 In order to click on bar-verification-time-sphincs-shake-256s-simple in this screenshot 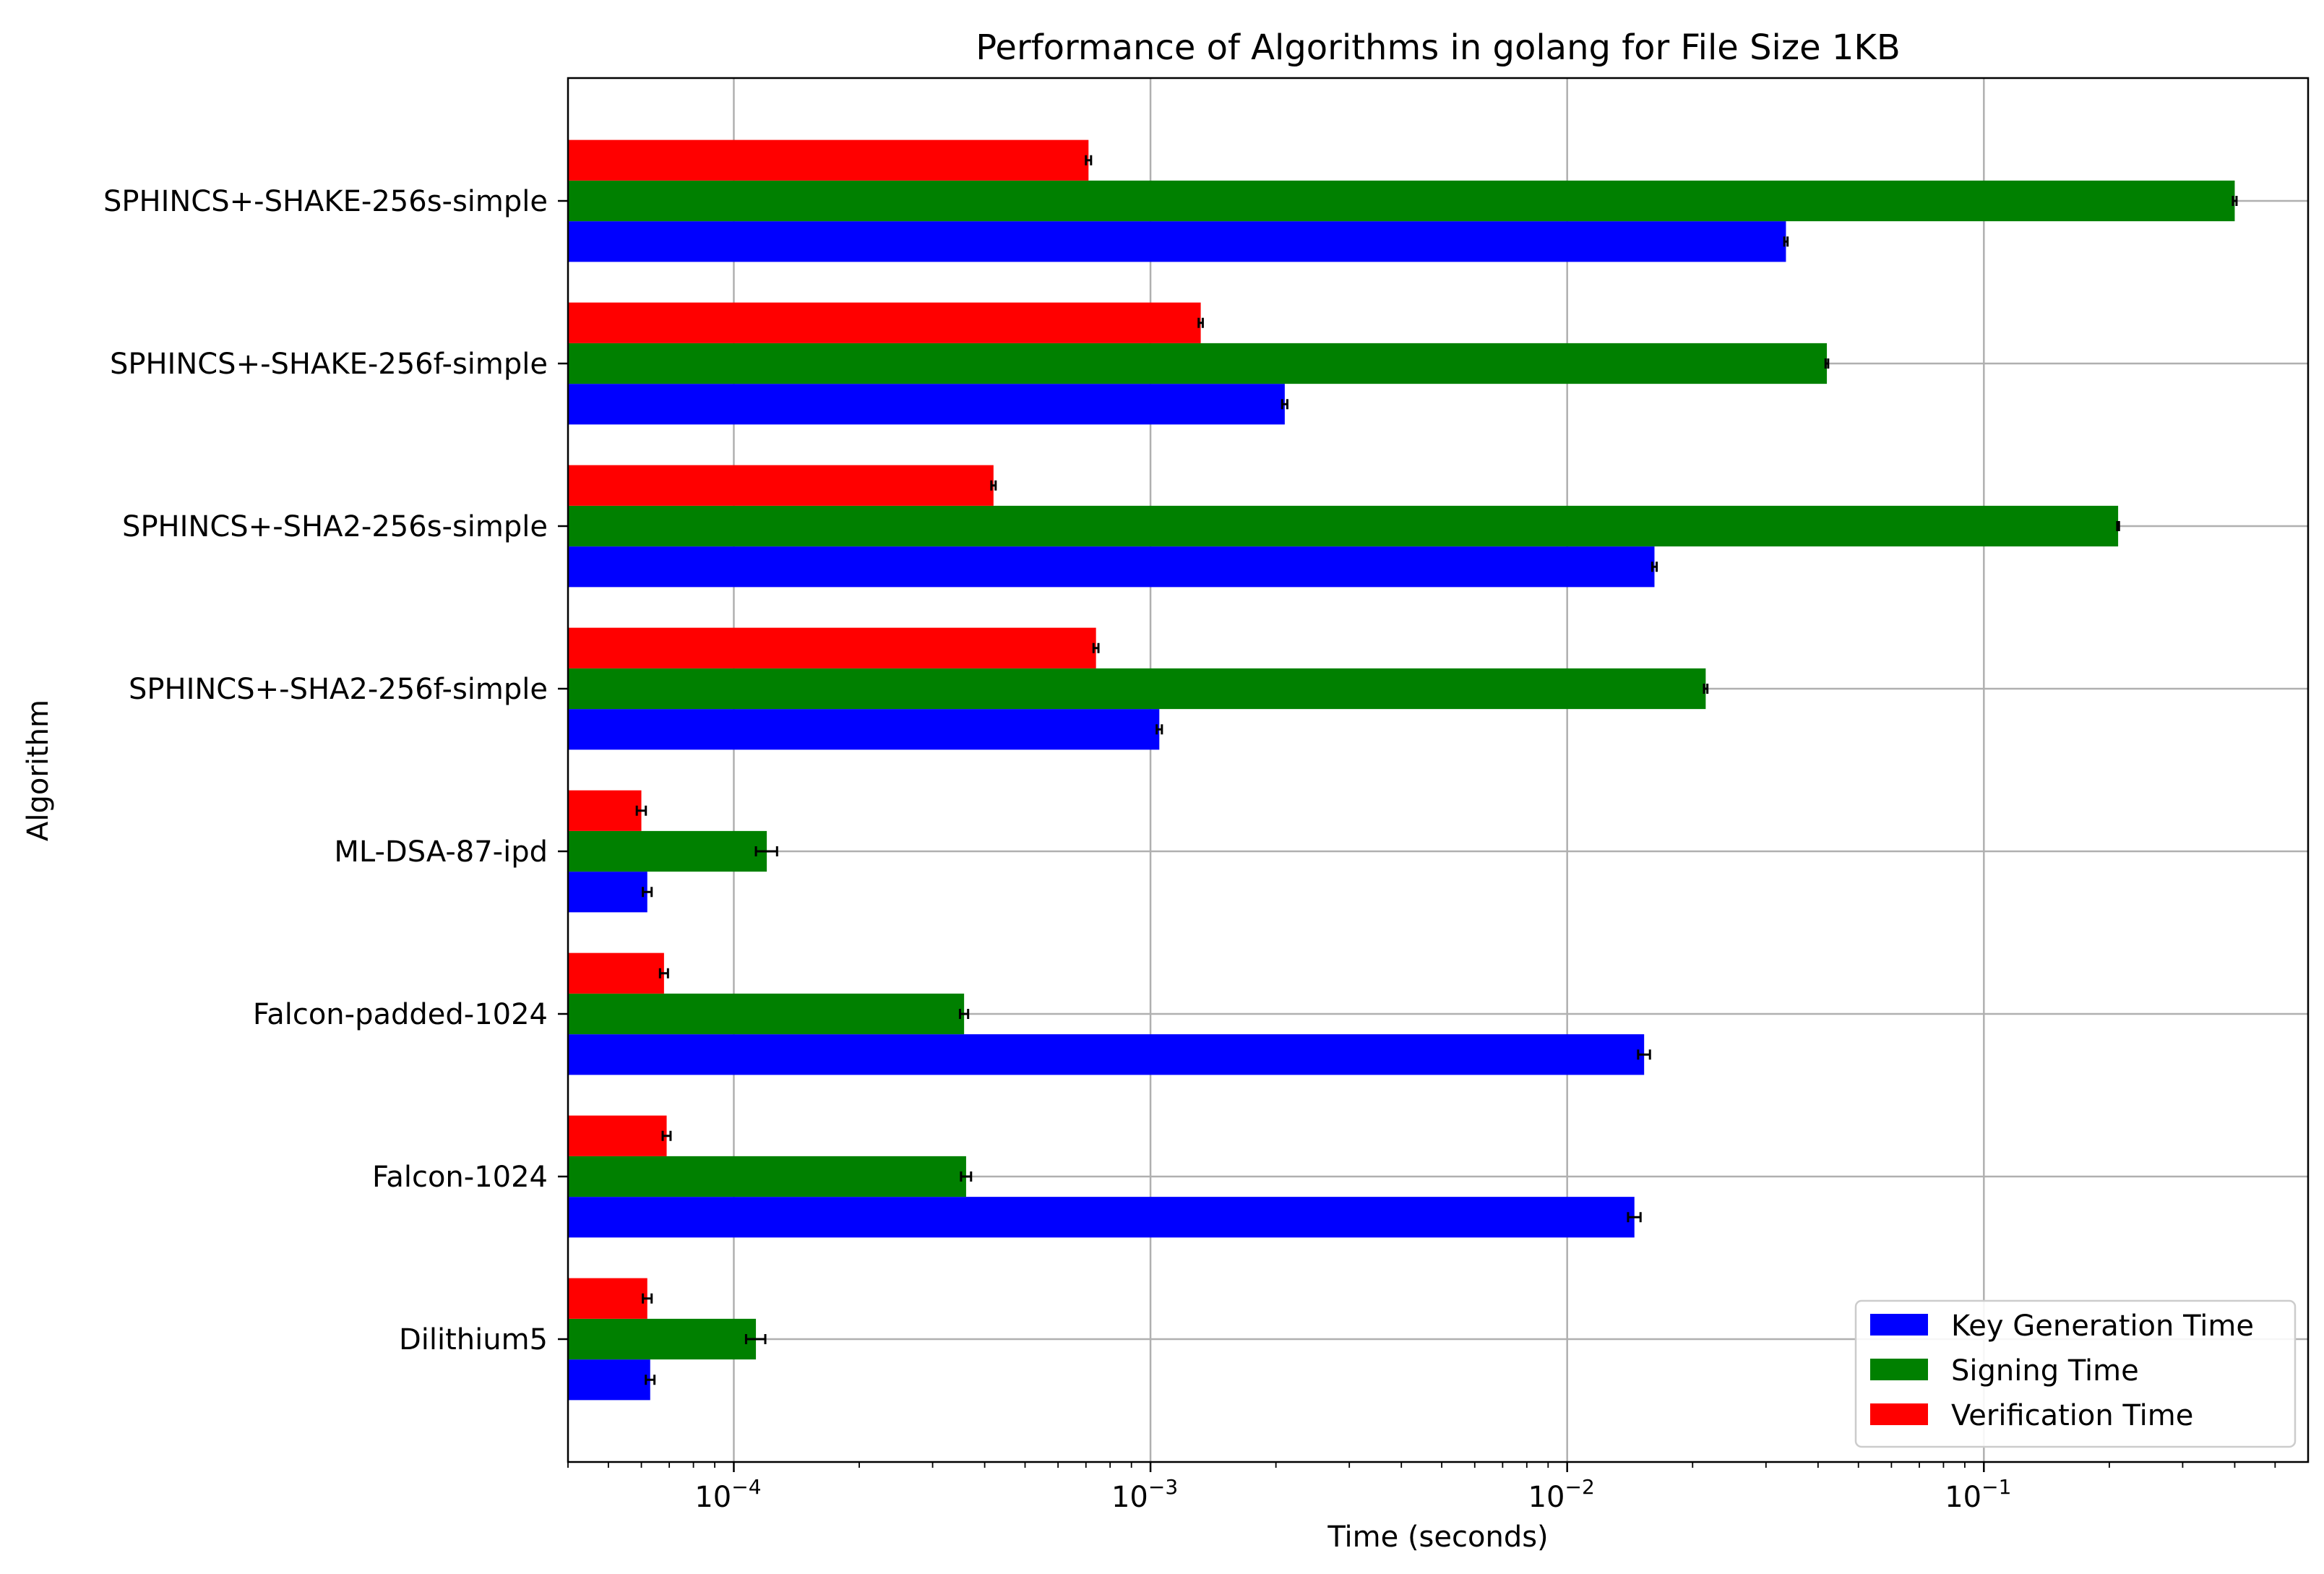, I will do `click(828, 160)`.